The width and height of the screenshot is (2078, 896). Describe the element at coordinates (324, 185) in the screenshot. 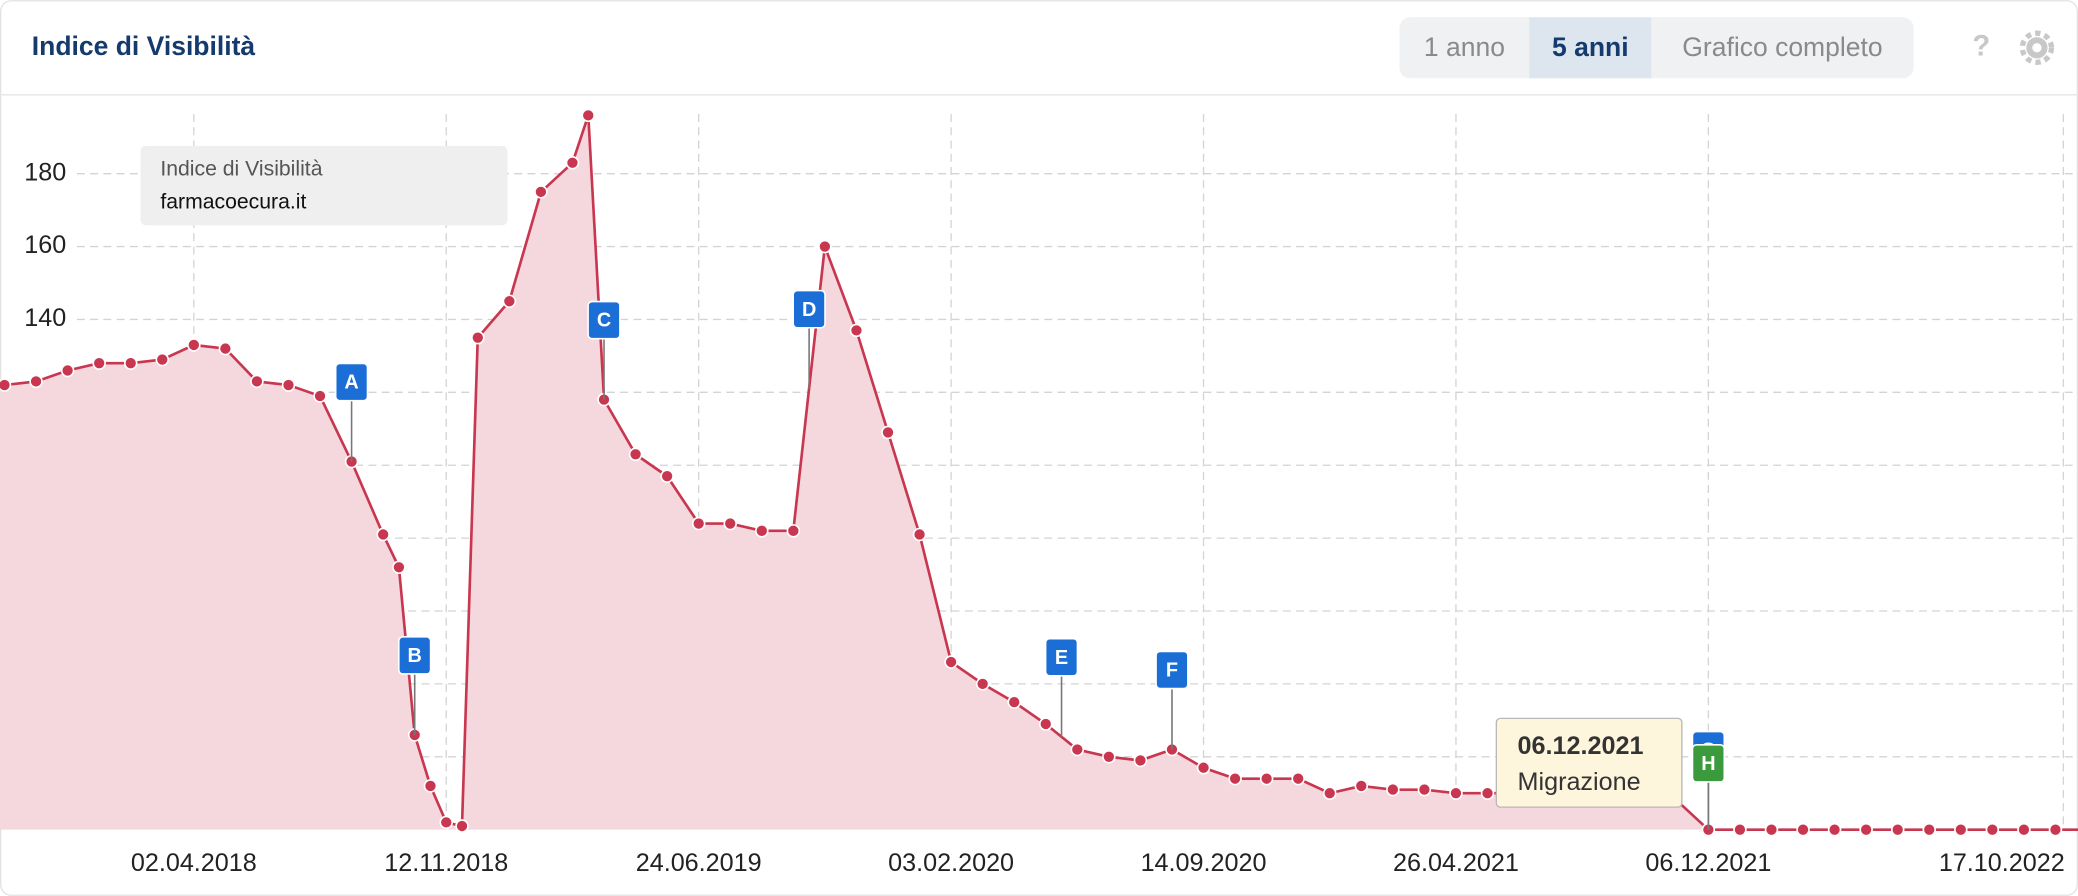

I see `legend-box` at that location.